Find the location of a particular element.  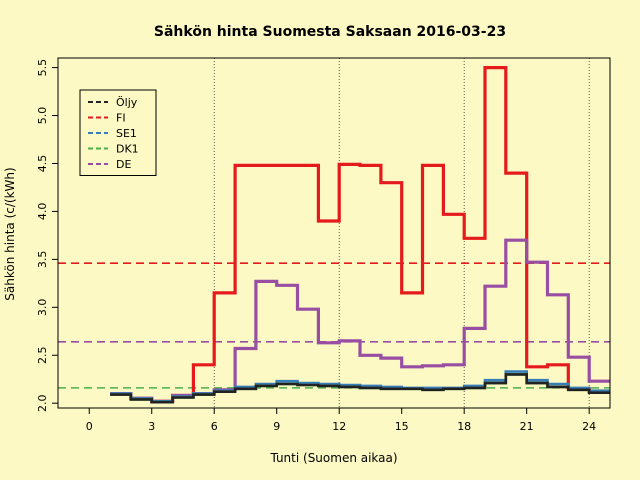

x-tick-label-21: 21 is located at coordinates (527, 426).